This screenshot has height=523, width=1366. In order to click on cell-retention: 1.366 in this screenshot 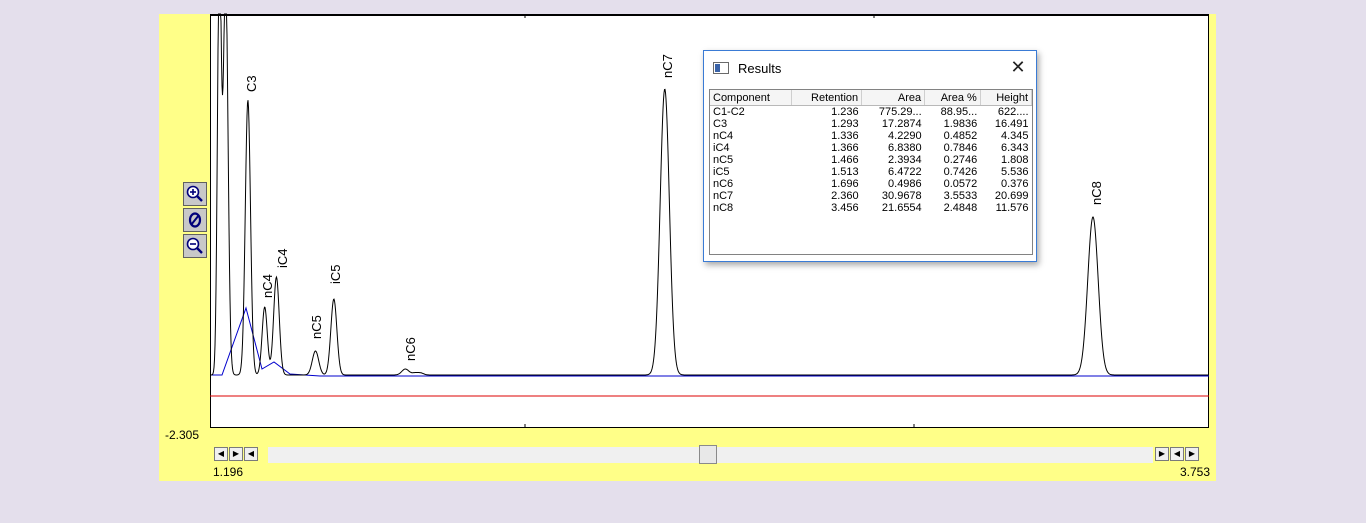, I will do `click(845, 148)`.